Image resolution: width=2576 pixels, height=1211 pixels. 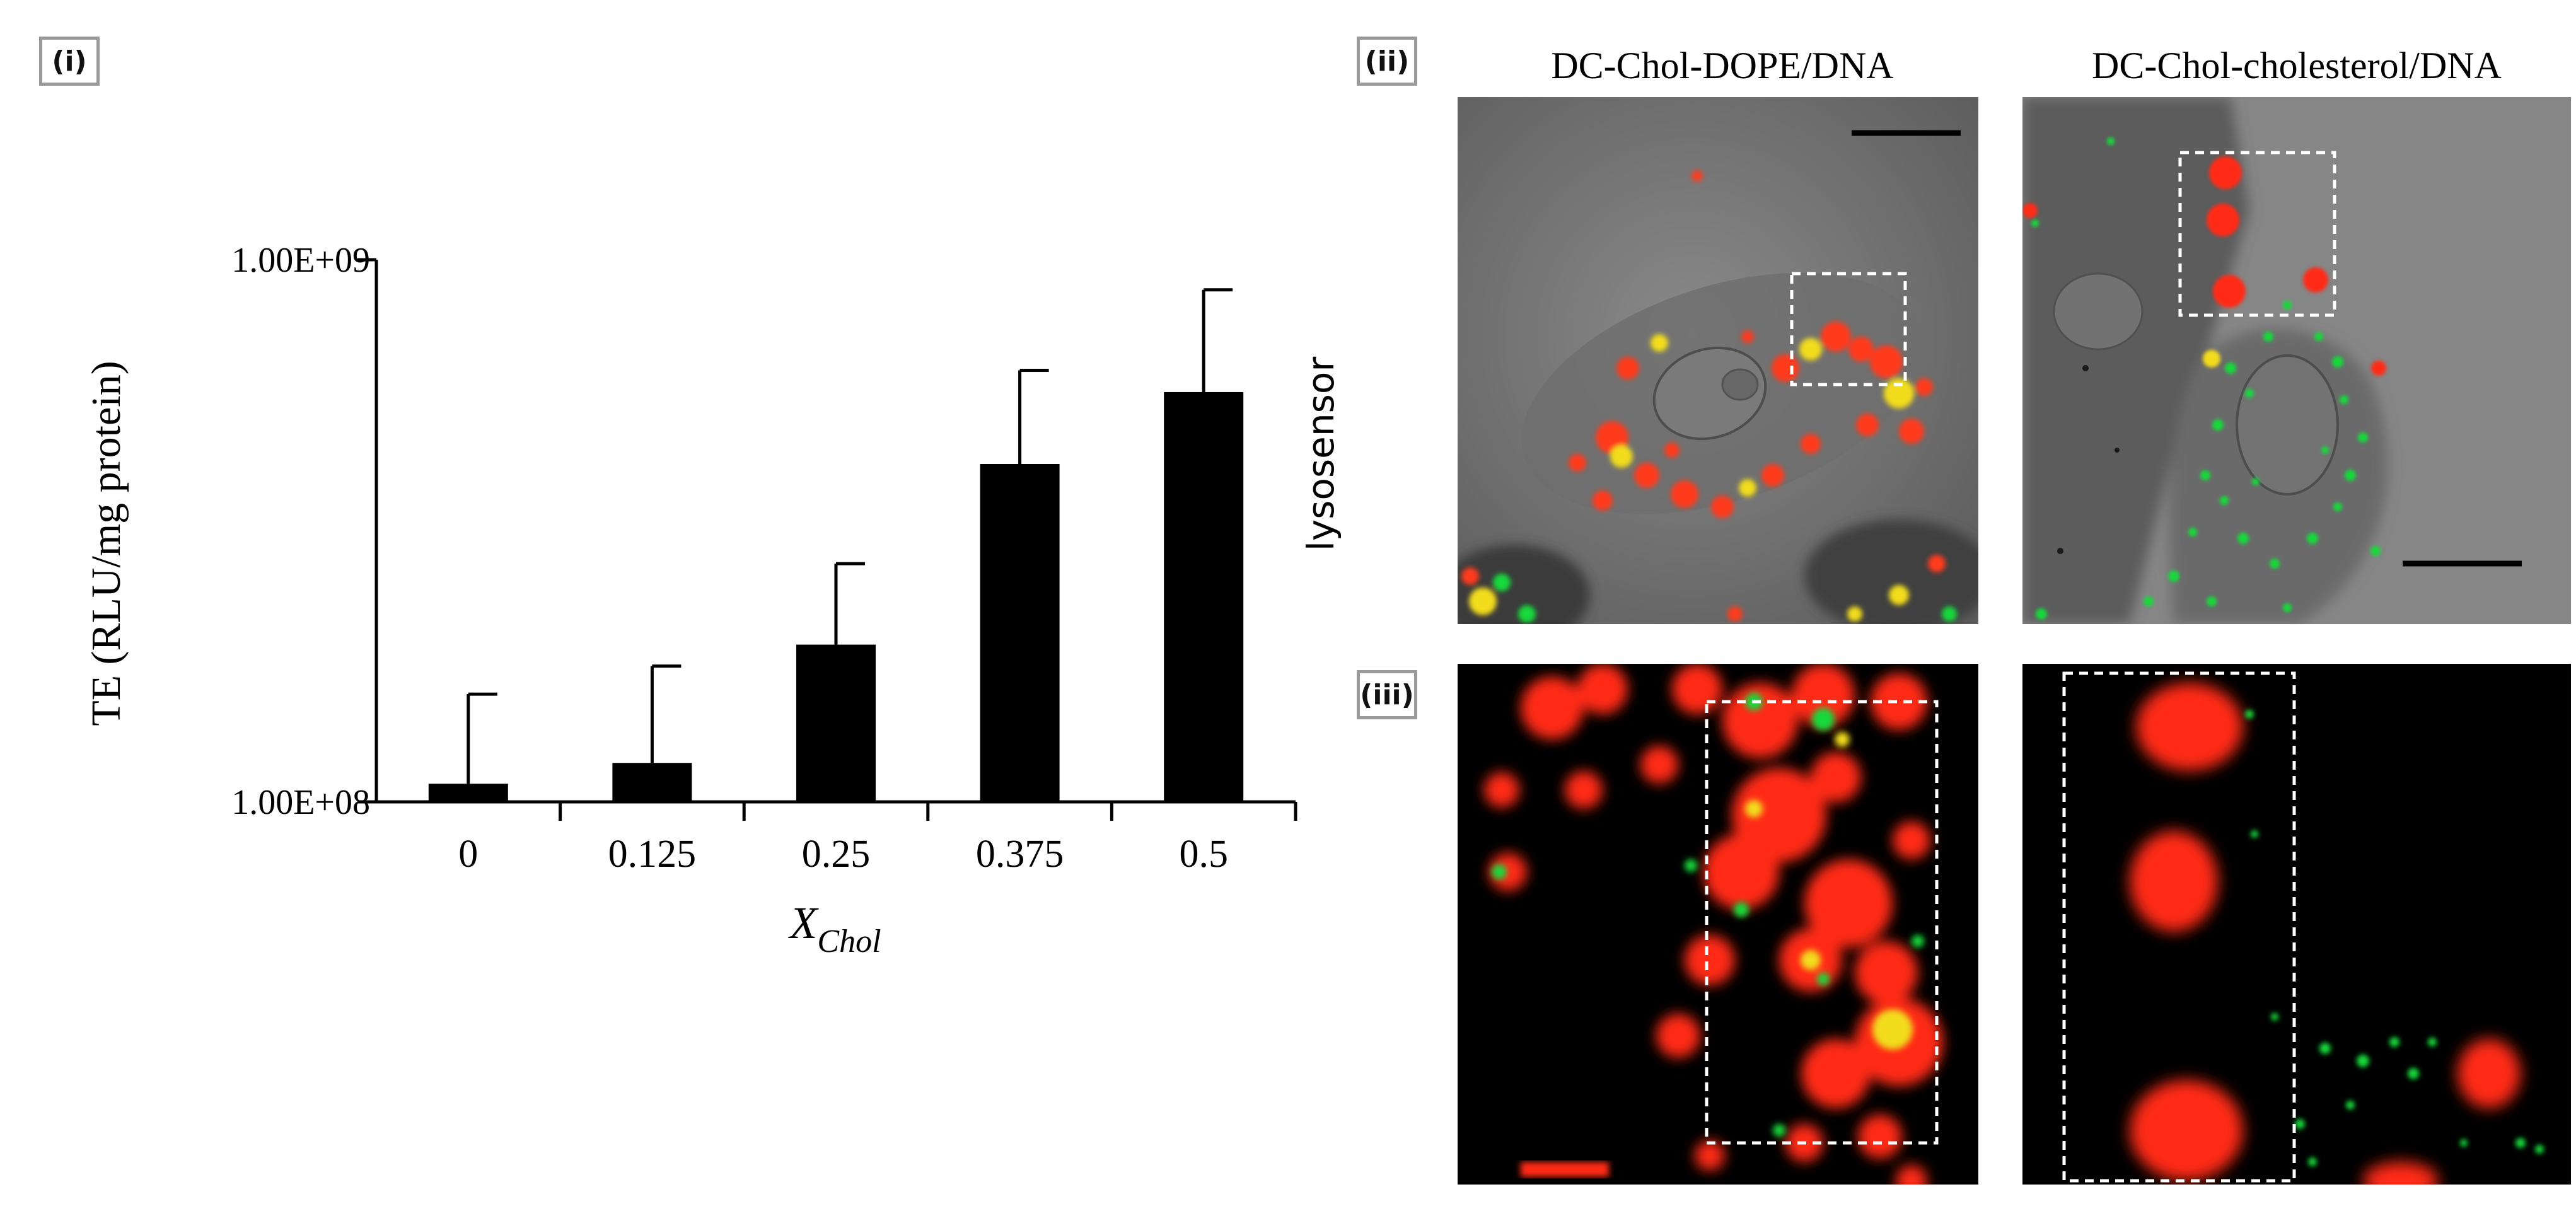 What do you see at coordinates (69, 62) in the screenshot?
I see `panel-label-i: (i)` at bounding box center [69, 62].